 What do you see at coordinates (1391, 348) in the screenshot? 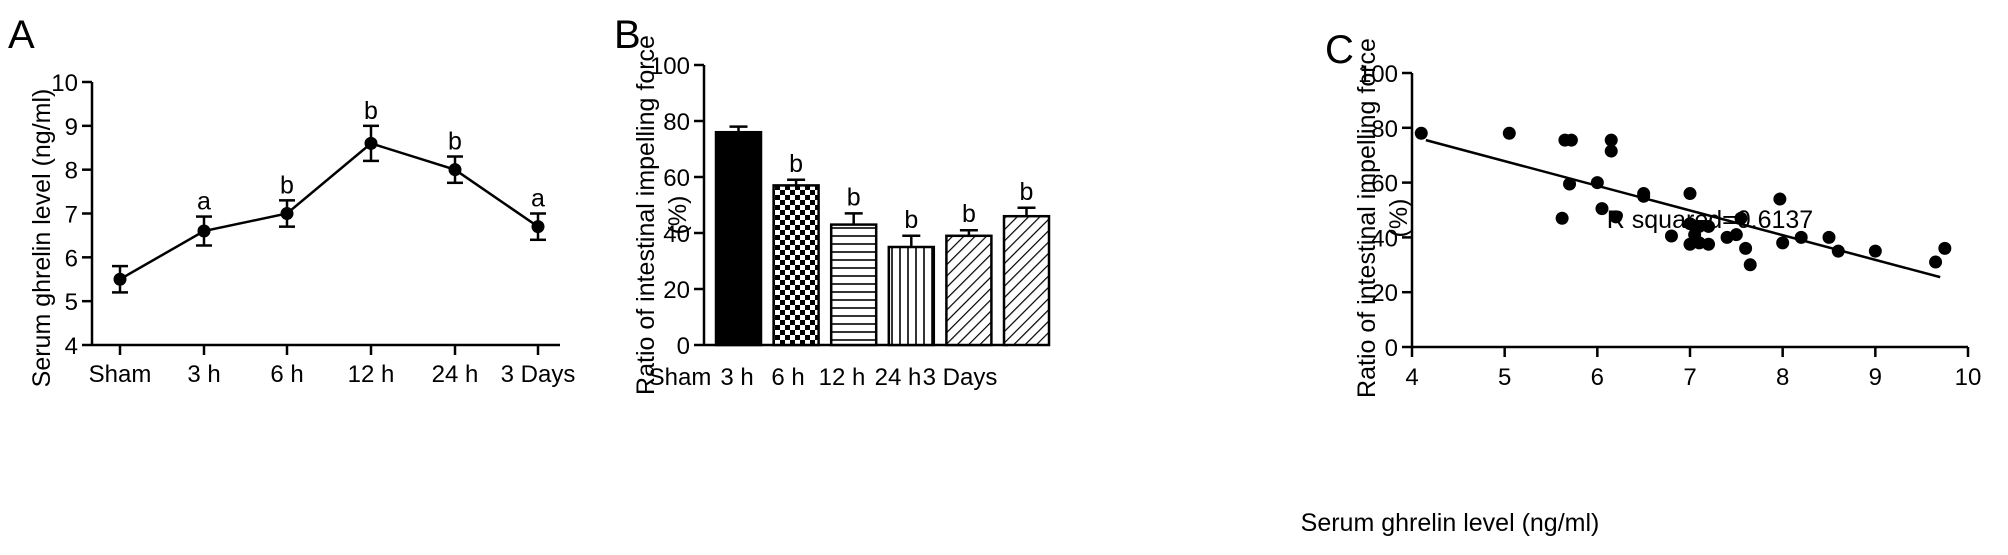
I see `panel-c-ytick-label: 0` at bounding box center [1391, 348].